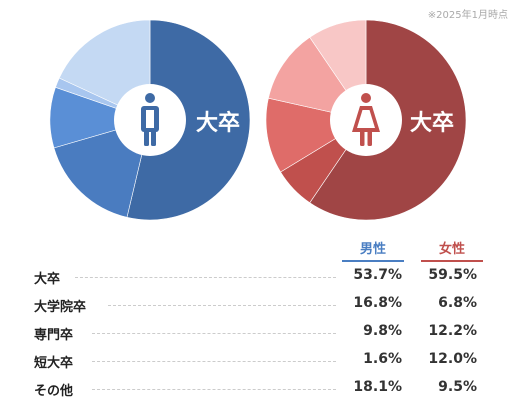 Image resolution: width=516 pixels, height=407 pixels. I want to click on row-label: その他, so click(54, 391).